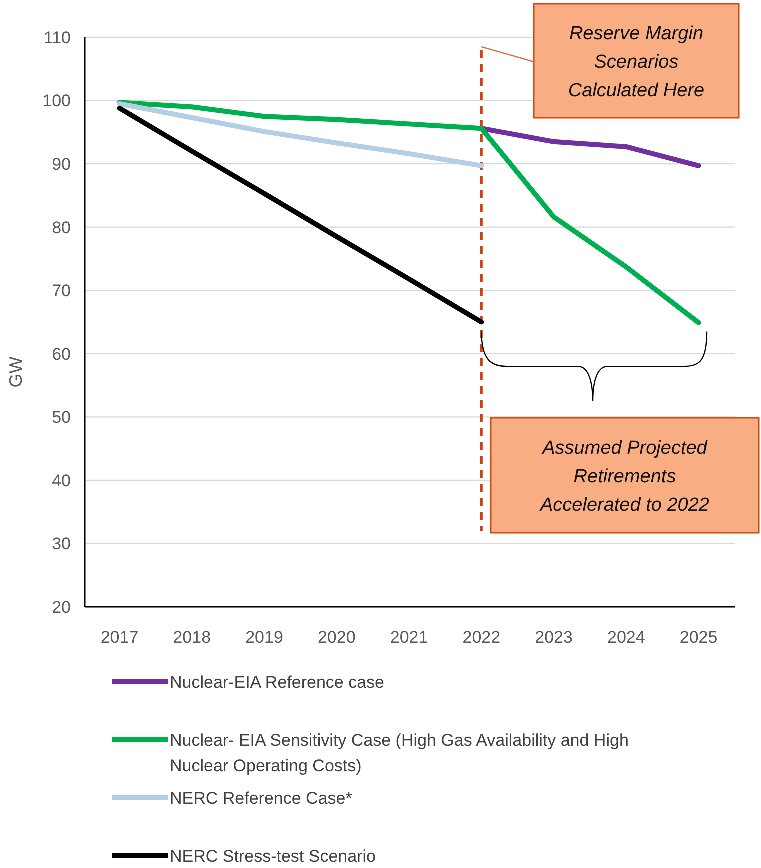  Describe the element at coordinates (627, 637) in the screenshot. I see `x-tick-label: 2024` at that location.